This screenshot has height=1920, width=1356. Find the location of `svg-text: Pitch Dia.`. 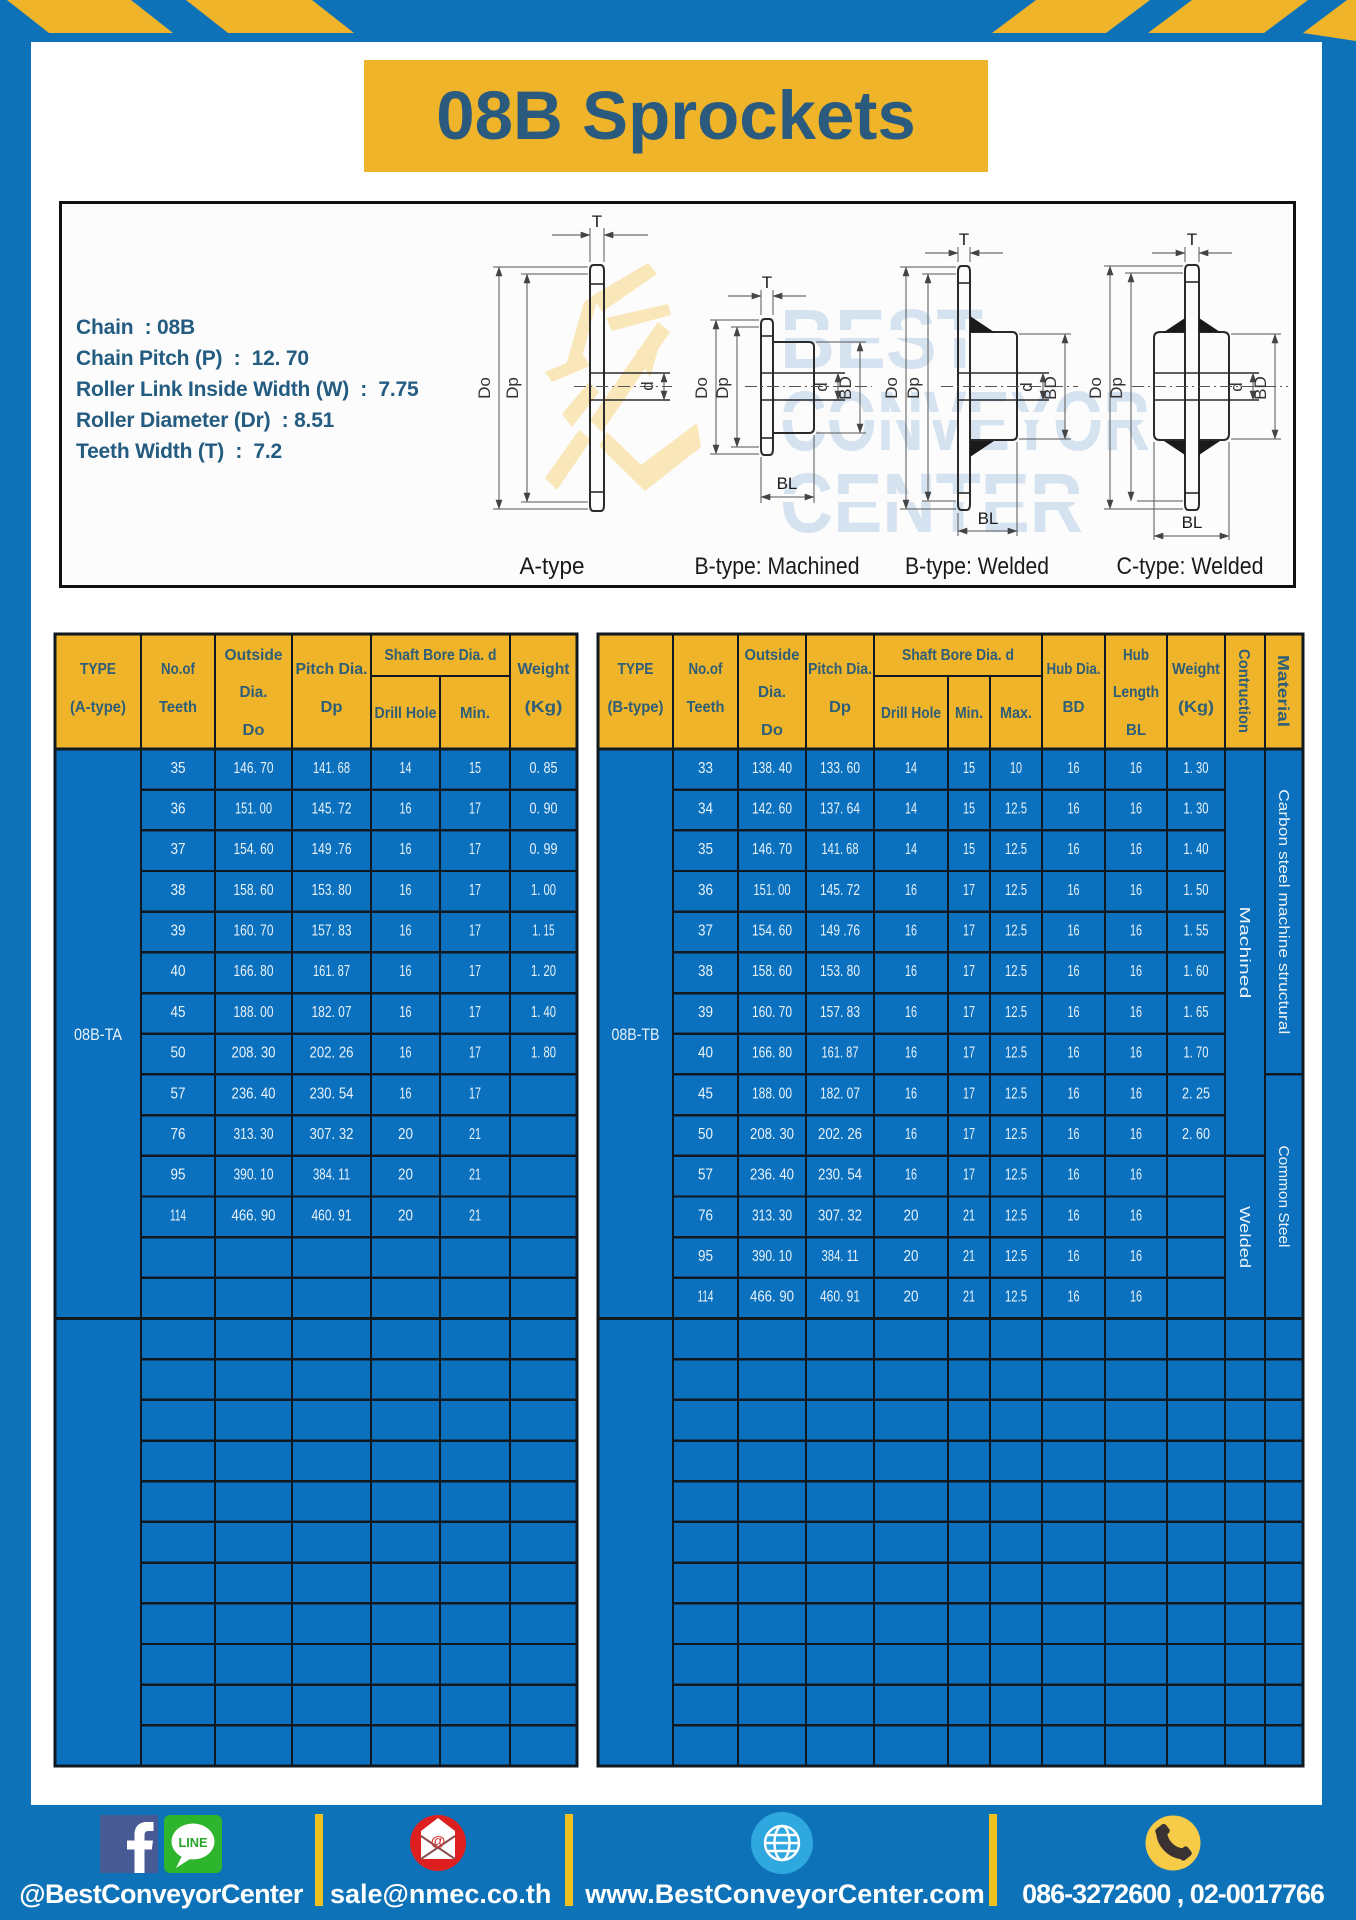

svg-text: Pitch Dia. is located at coordinates (840, 669).